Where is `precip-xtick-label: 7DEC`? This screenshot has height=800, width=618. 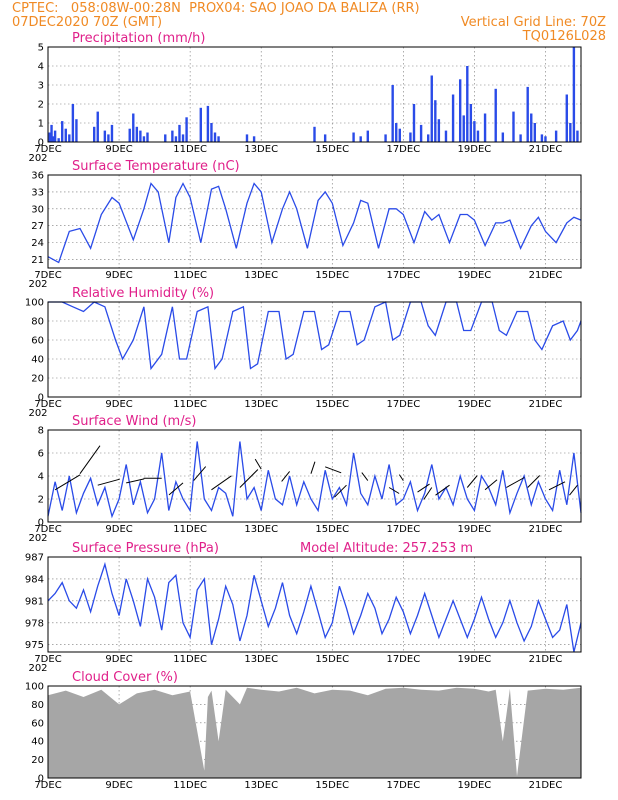 precip-xtick-label: 7DEC is located at coordinates (47, 149).